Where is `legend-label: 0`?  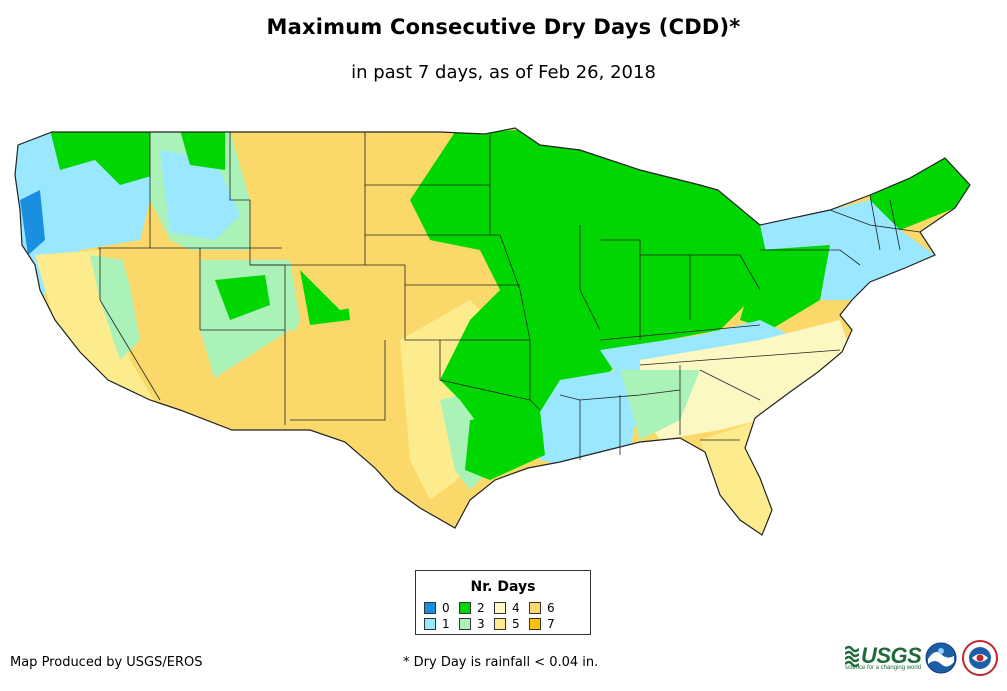 legend-label: 0 is located at coordinates (446, 608).